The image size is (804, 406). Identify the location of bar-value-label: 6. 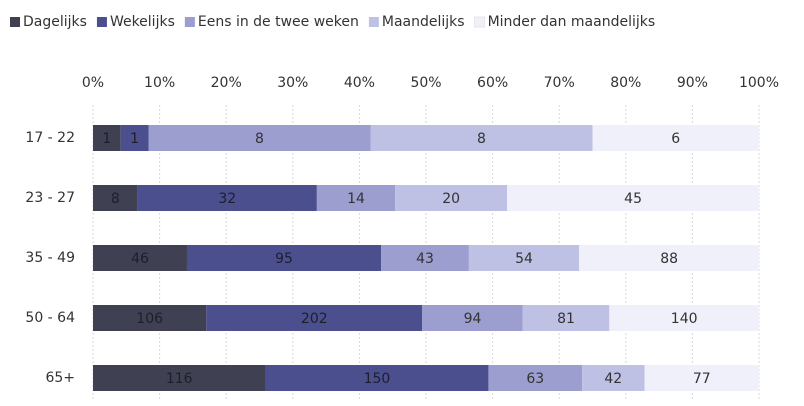
(675, 139).